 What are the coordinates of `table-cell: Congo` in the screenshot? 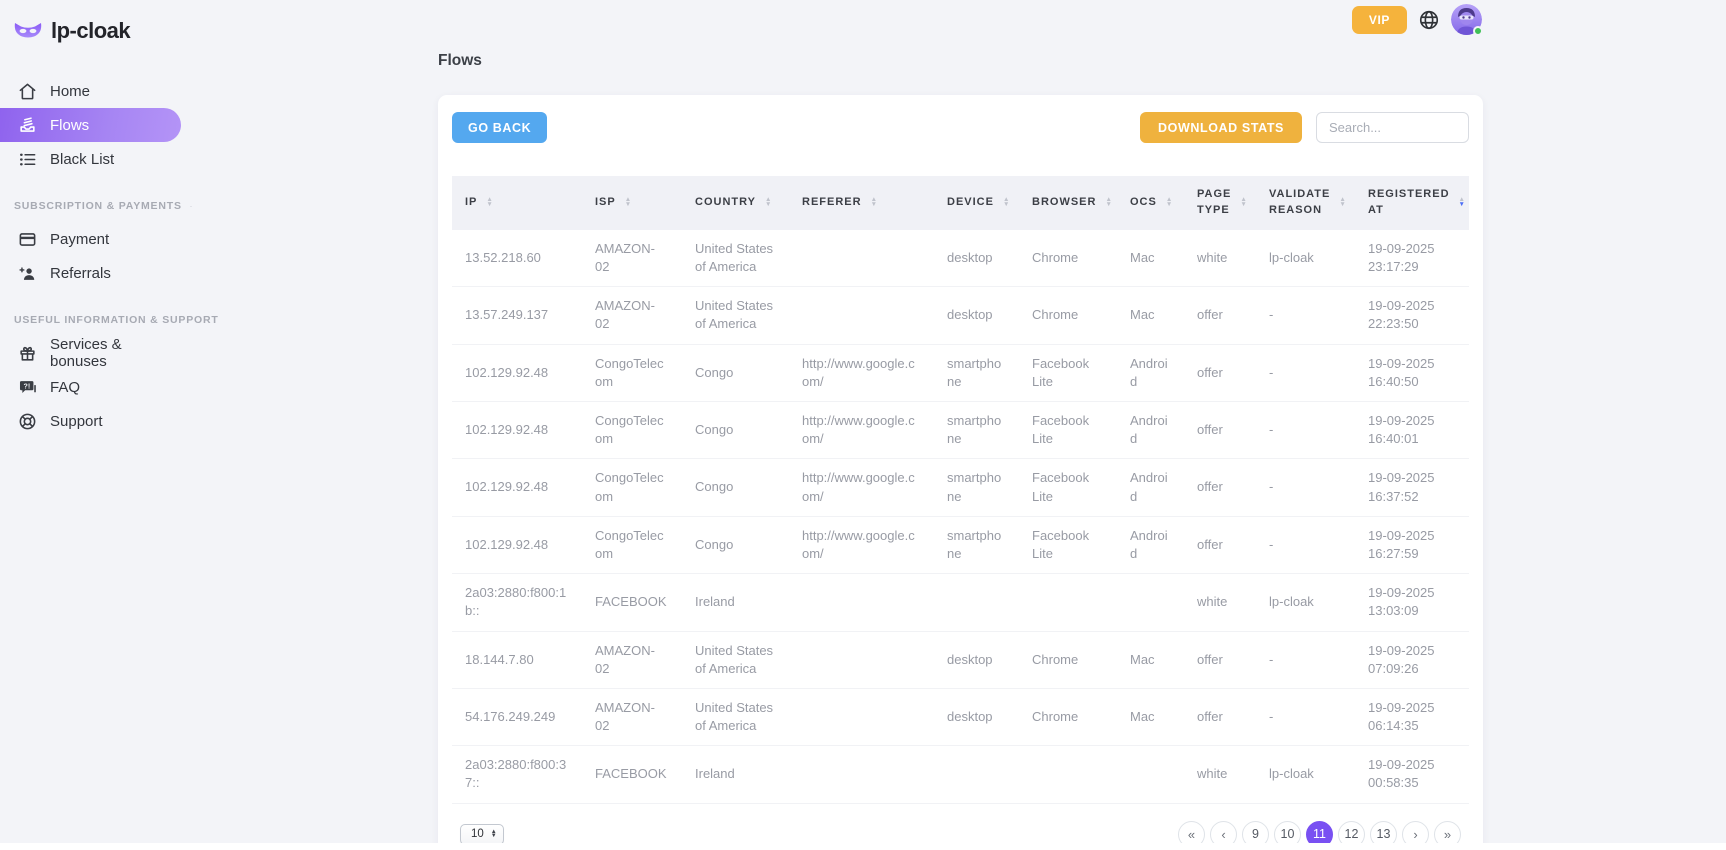 It's located at (735, 487).